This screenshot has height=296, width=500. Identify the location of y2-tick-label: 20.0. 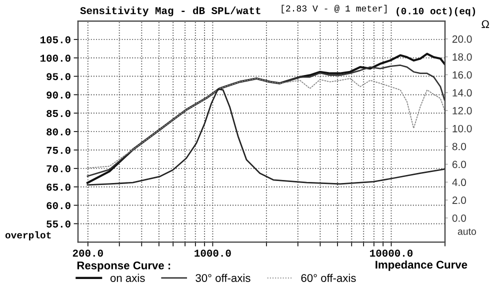
(462, 39).